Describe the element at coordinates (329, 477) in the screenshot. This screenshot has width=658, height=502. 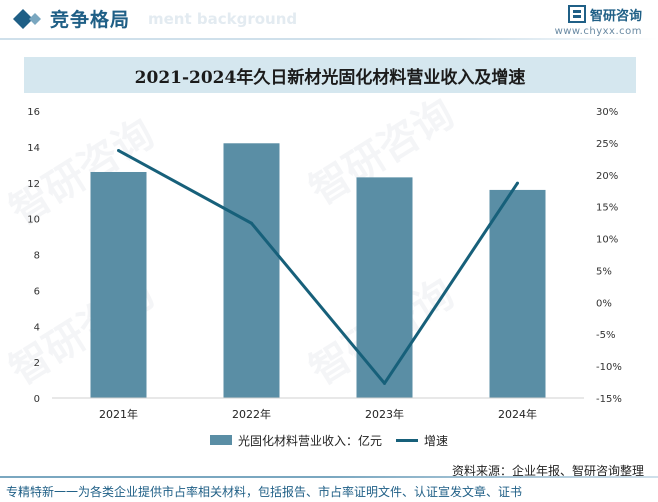
I see `footer-divider` at that location.